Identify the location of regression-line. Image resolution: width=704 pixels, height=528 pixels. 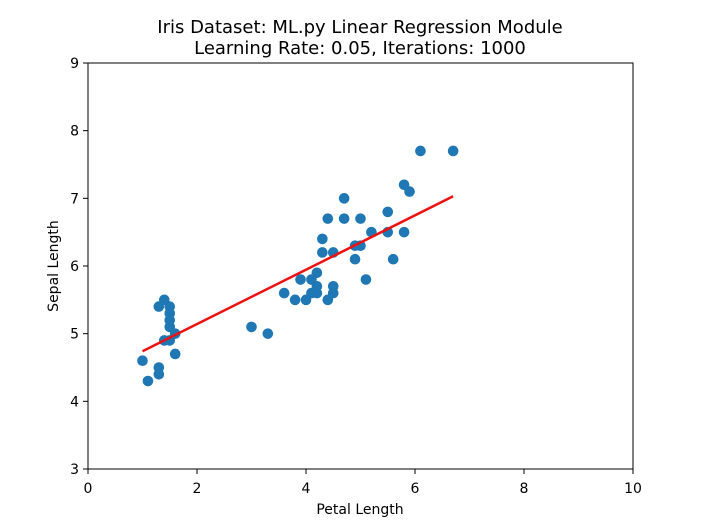
(297, 274).